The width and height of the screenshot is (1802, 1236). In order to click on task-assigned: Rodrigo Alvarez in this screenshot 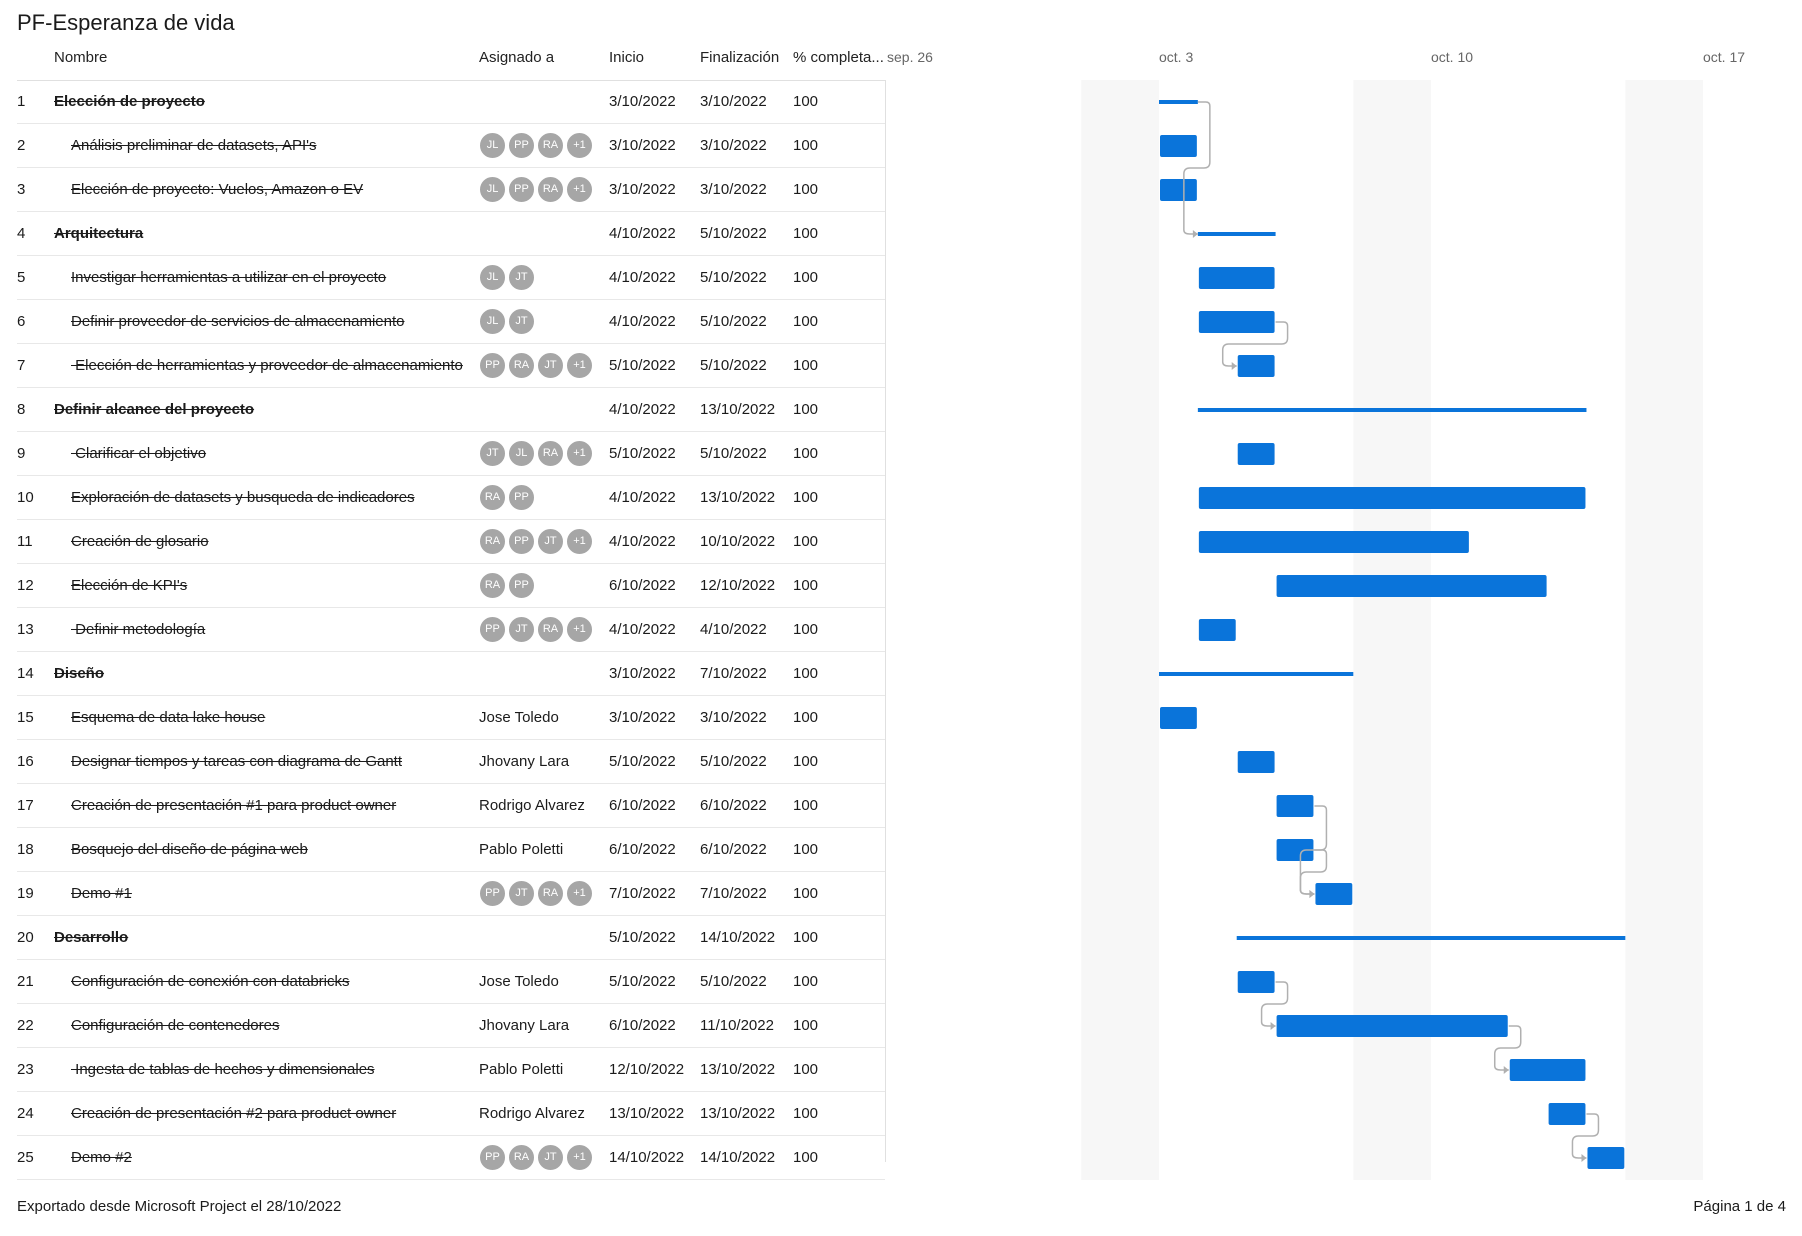, I will do `click(532, 1113)`.